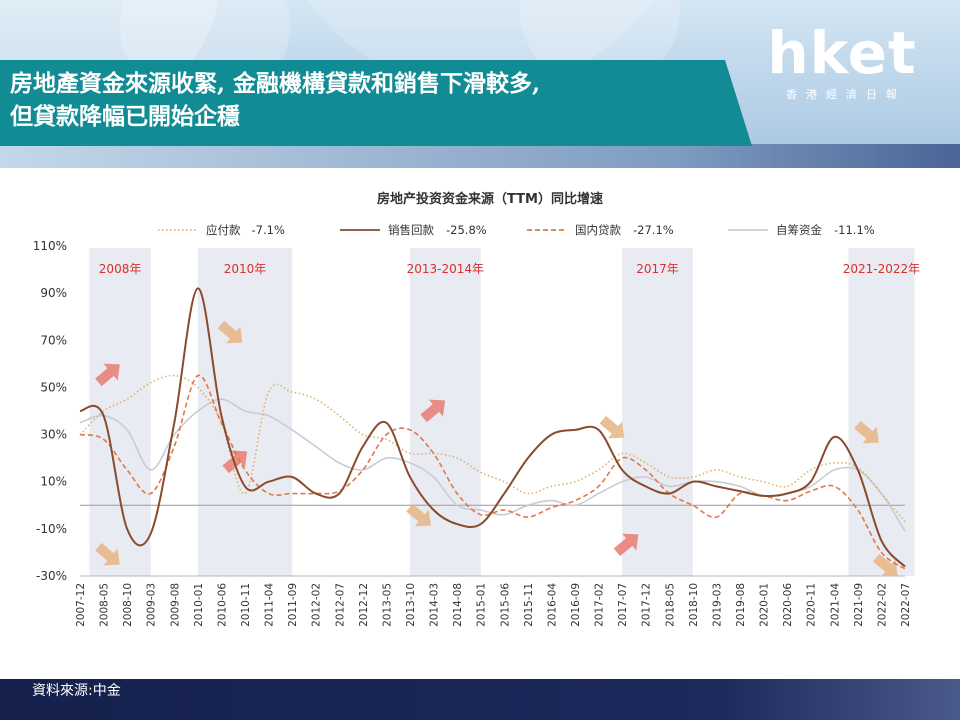 The image size is (960, 720). I want to click on x-tick-label: 2008-10, so click(128, 605).